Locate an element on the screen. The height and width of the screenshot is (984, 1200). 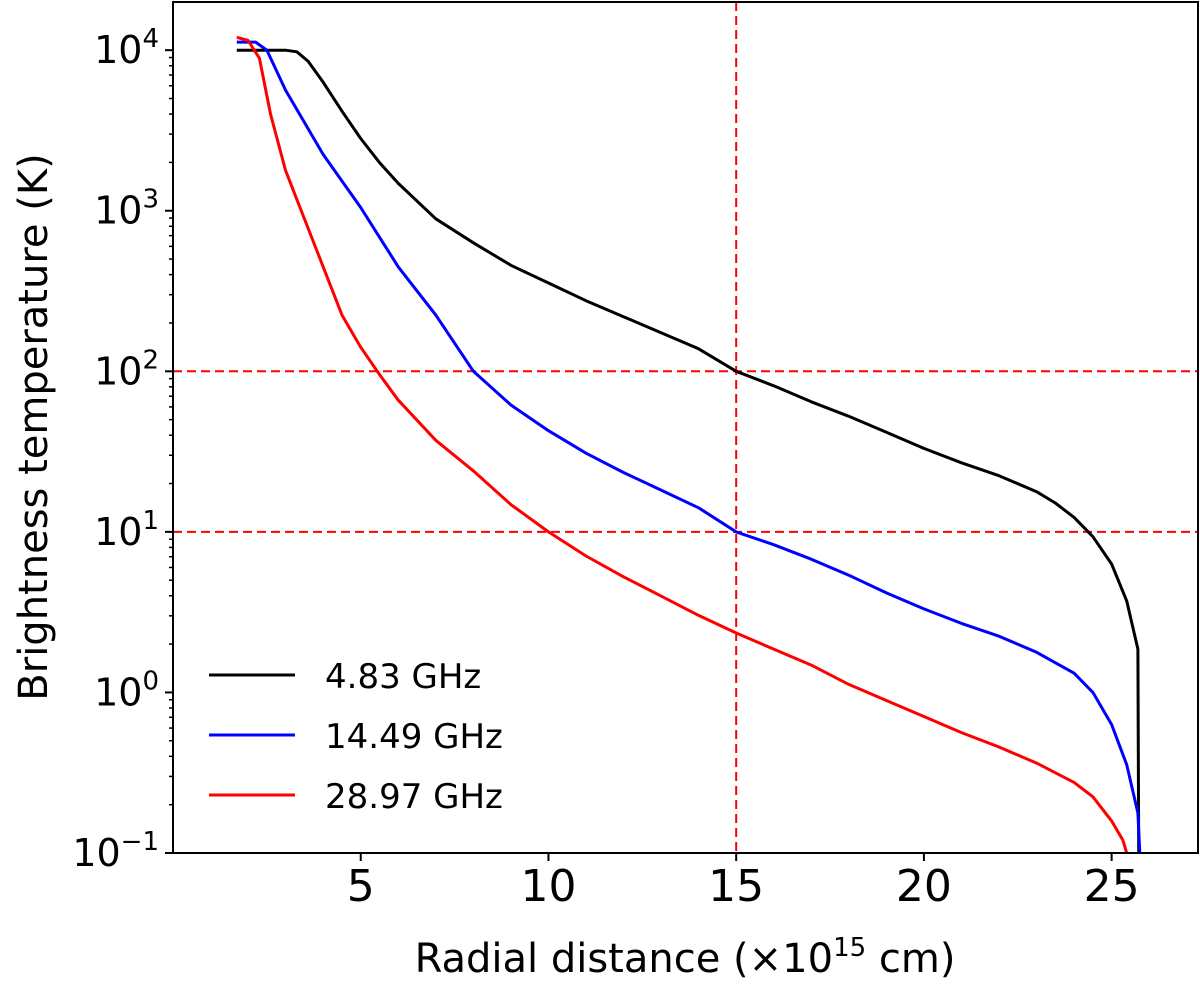
x-axis-title-main: Radial distance (×10 is located at coordinates (624, 959).